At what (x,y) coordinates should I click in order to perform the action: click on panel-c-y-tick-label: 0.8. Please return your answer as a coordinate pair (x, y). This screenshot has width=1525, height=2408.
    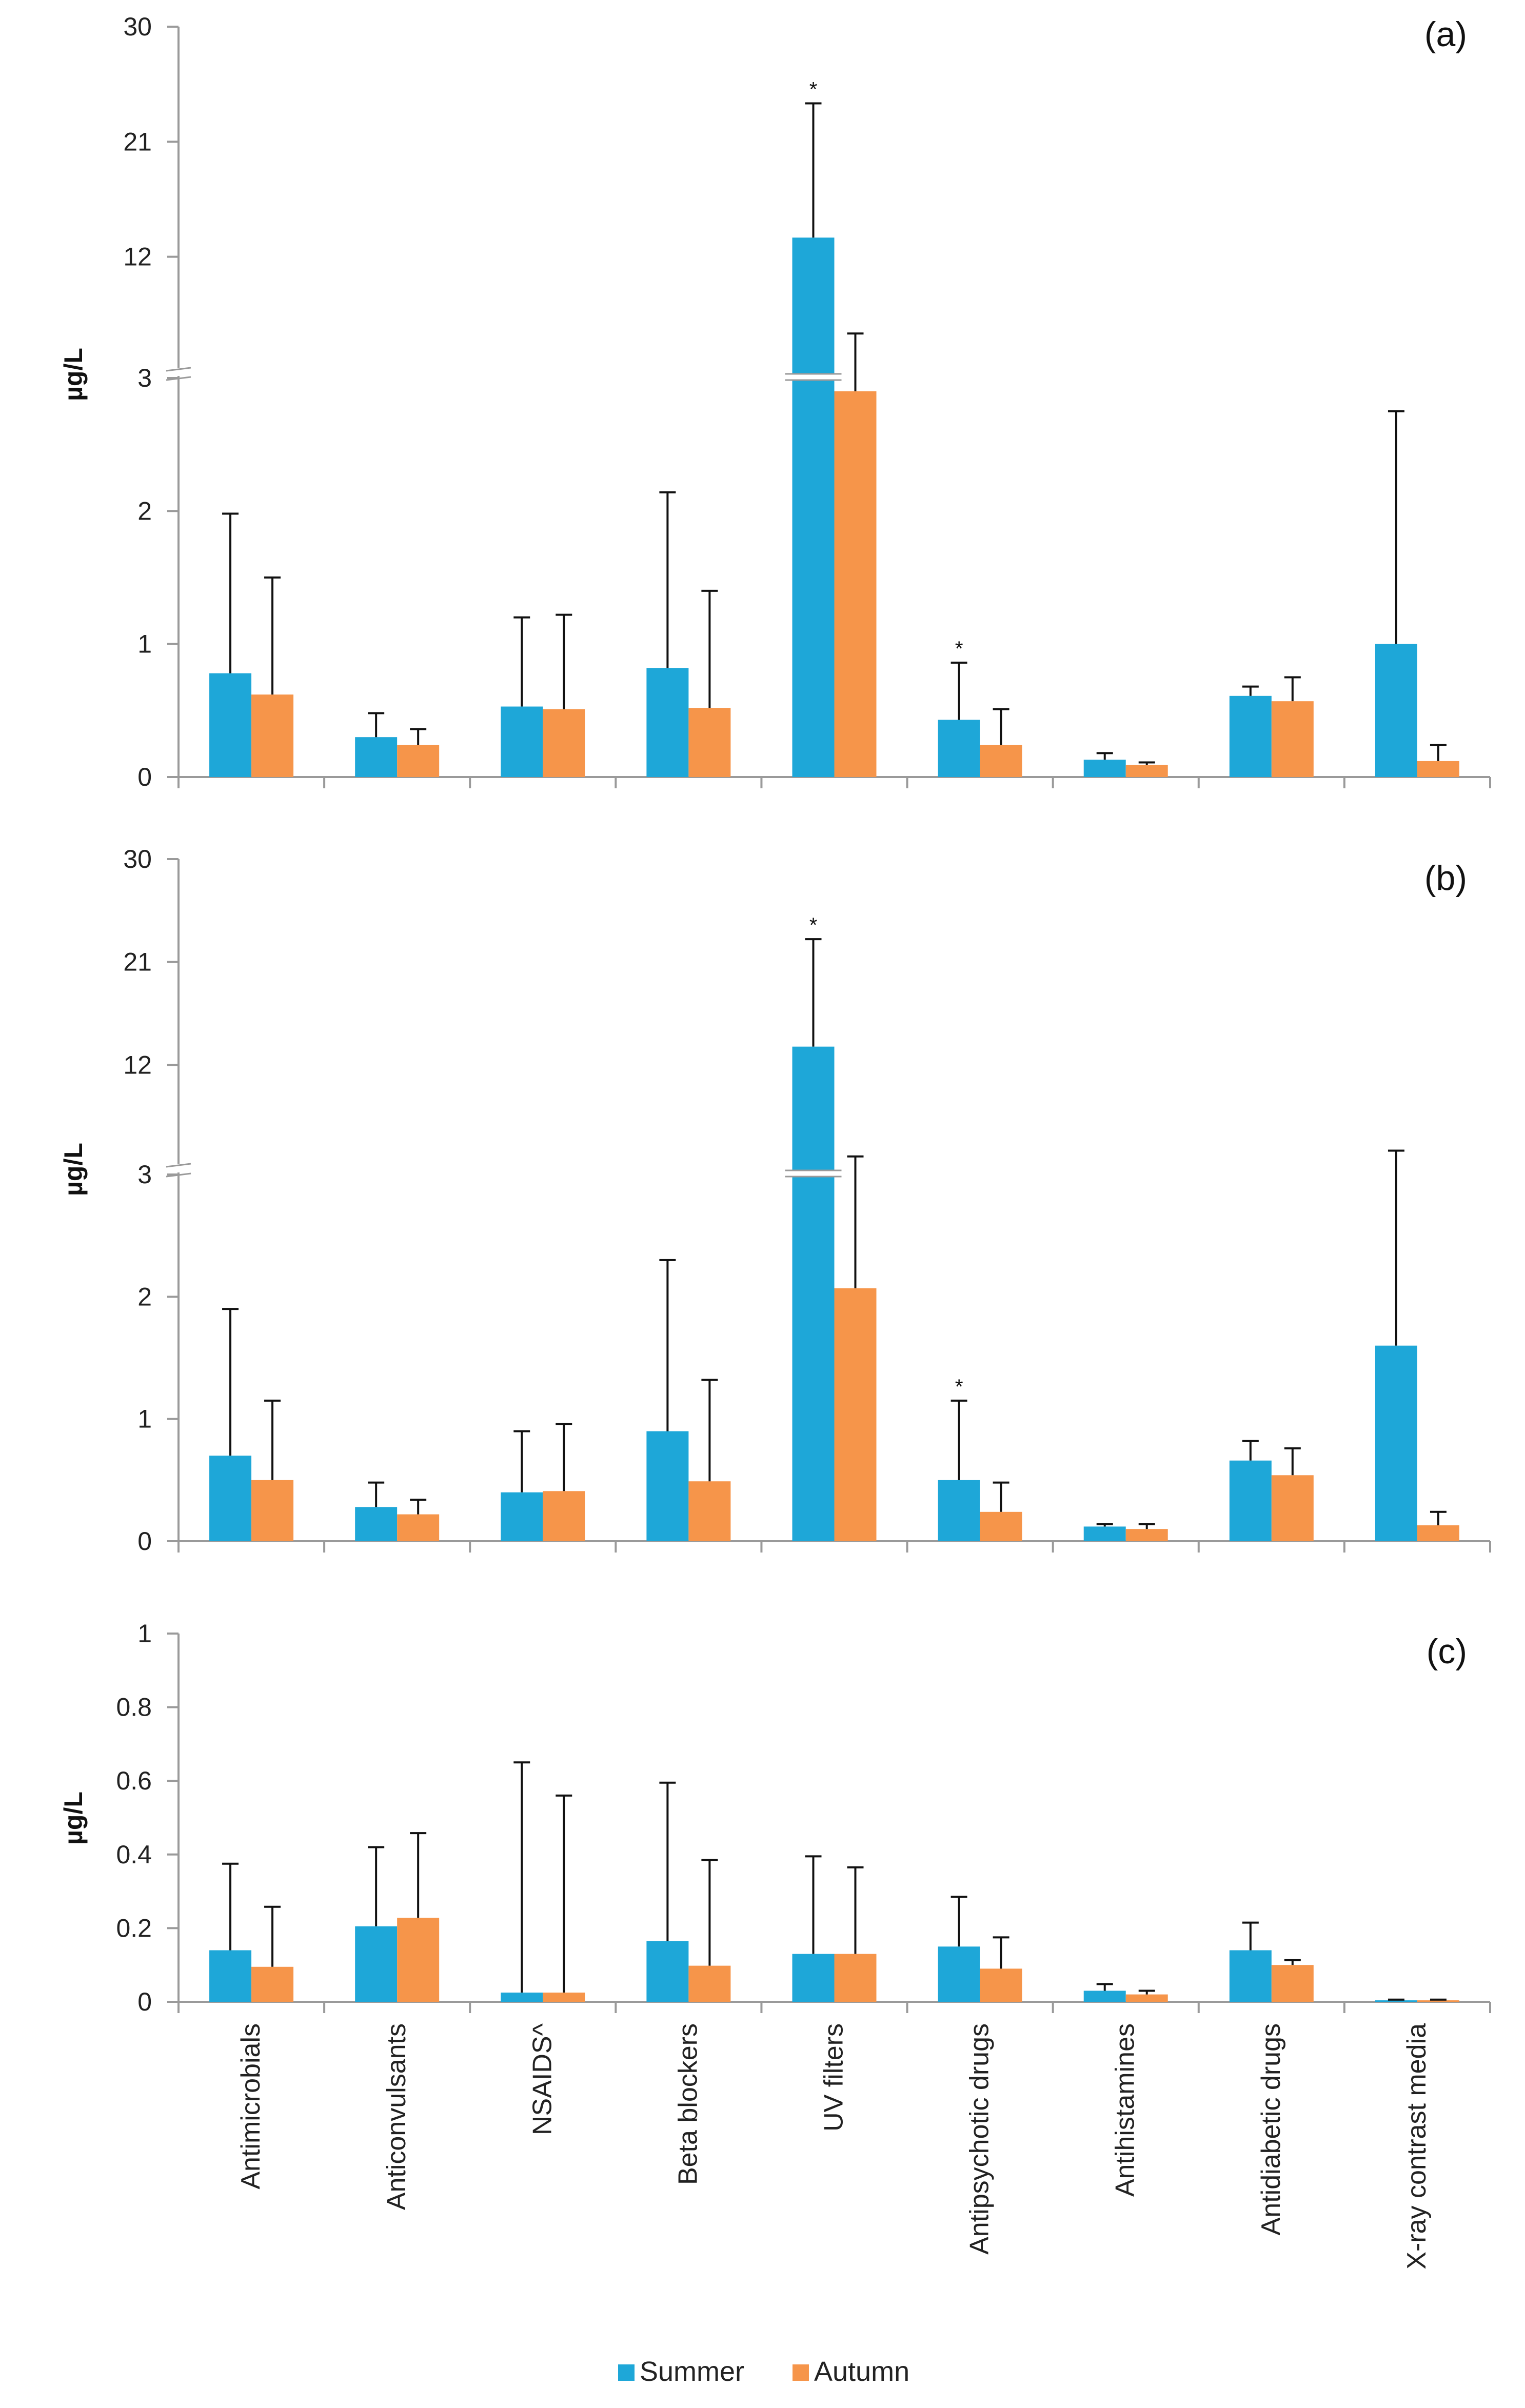
    Looking at the image, I should click on (134, 1707).